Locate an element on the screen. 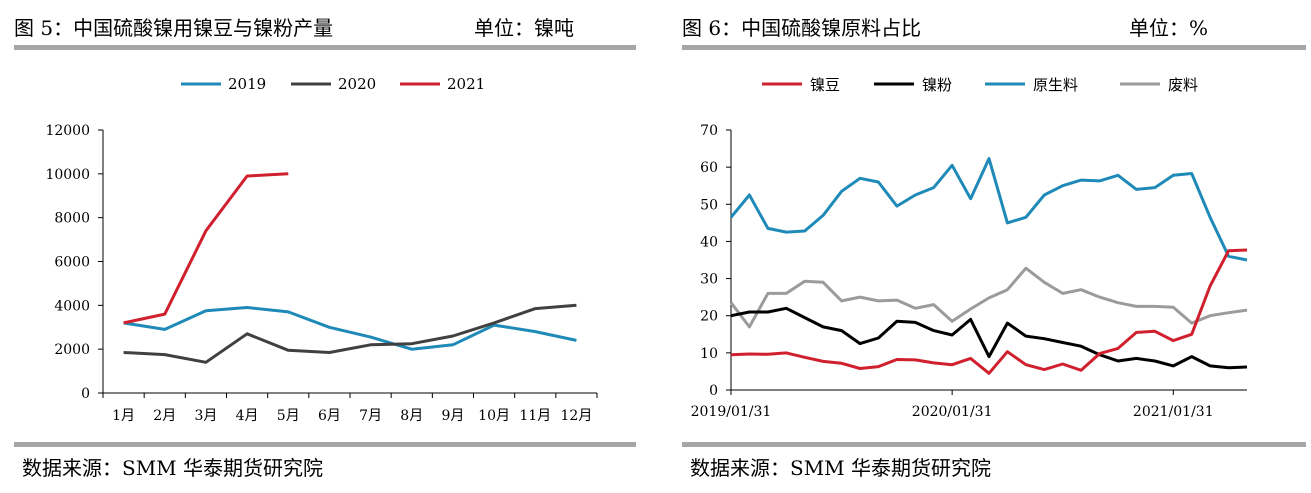 This screenshot has height=493, width=1311. x-tick-label: 2月 is located at coordinates (164, 416).